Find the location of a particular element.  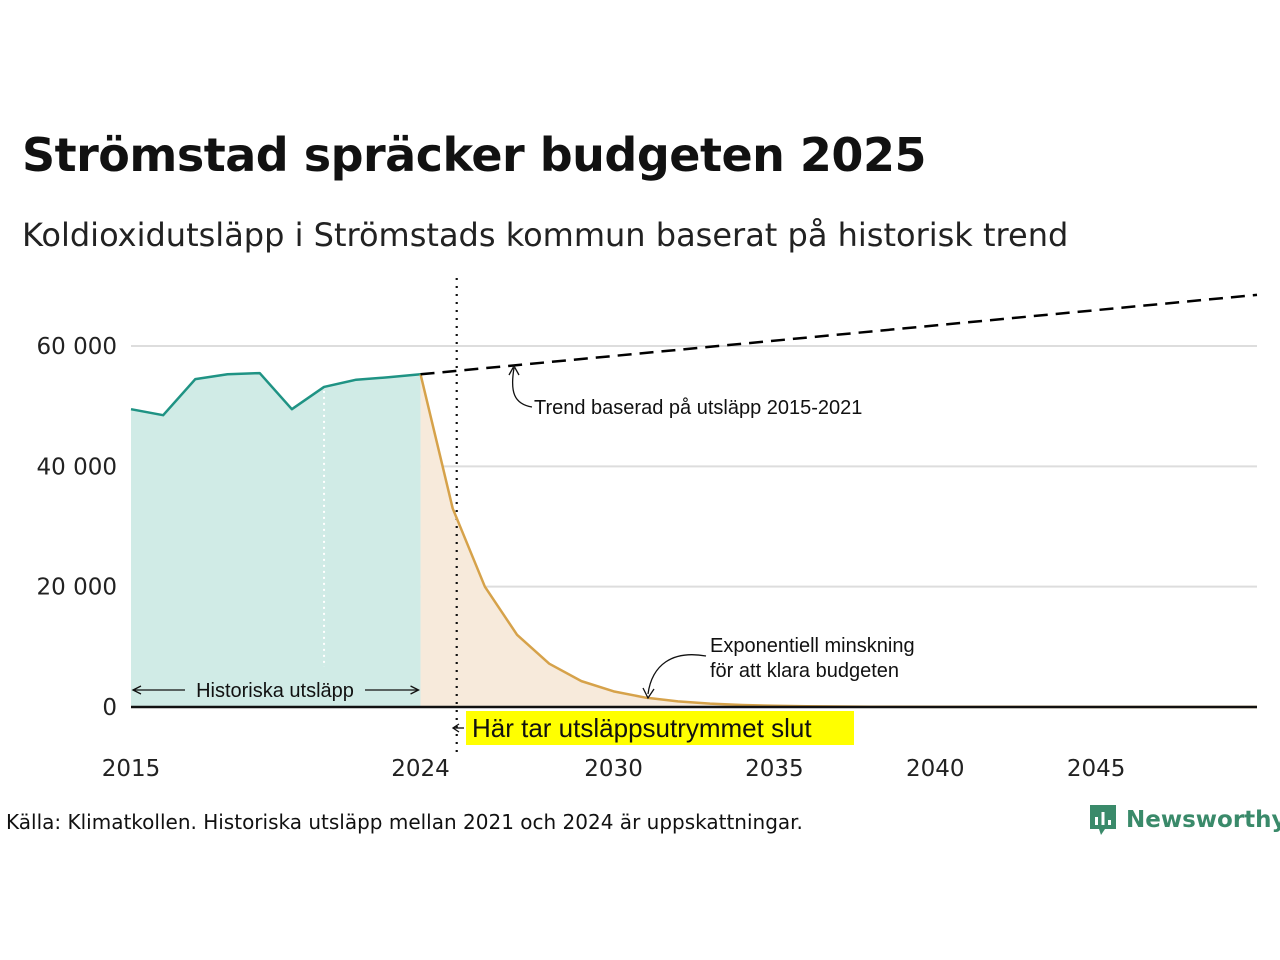

budget-end-label: Här tar utsläppsutrymmet slut is located at coordinates (642, 728).